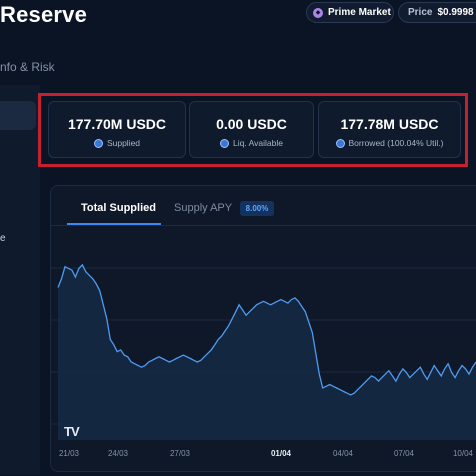 The image size is (476, 476). What do you see at coordinates (3, 238) in the screenshot?
I see `sidebar-item-label: e` at bounding box center [3, 238].